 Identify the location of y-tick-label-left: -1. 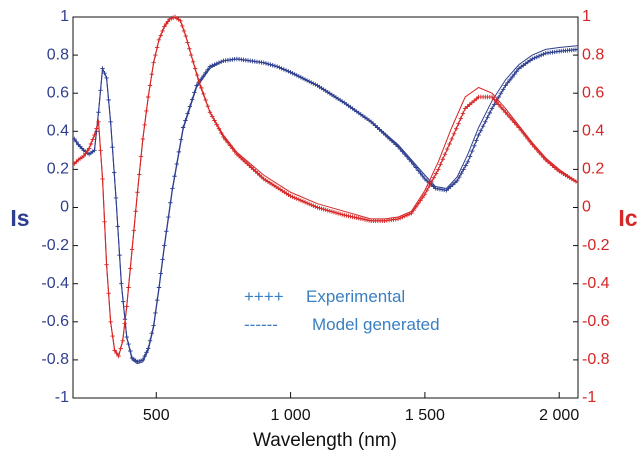
(62, 397).